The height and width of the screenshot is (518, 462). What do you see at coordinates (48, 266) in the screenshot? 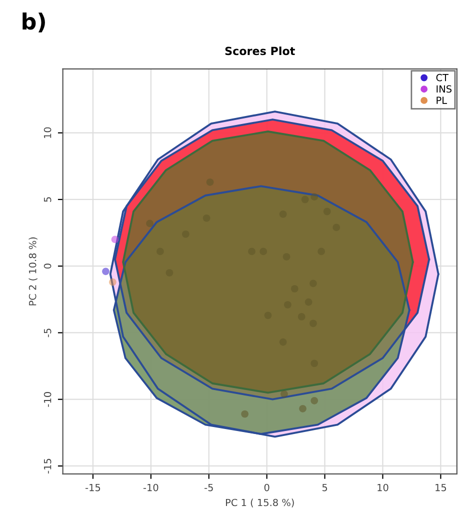
I see `y-tick-label: 0` at bounding box center [48, 266].